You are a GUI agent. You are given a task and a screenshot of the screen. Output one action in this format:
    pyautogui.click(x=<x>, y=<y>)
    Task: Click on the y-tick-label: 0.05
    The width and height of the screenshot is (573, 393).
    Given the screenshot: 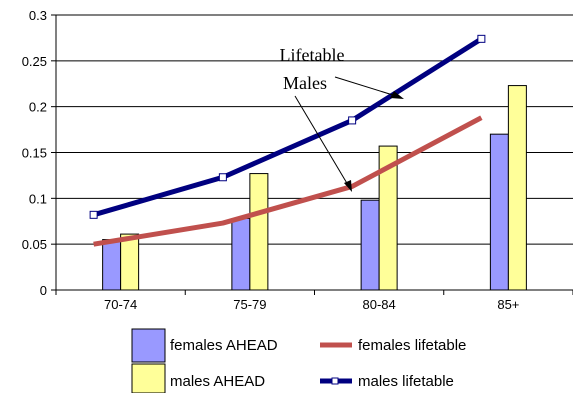 What is the action you would take?
    pyautogui.click(x=34, y=244)
    